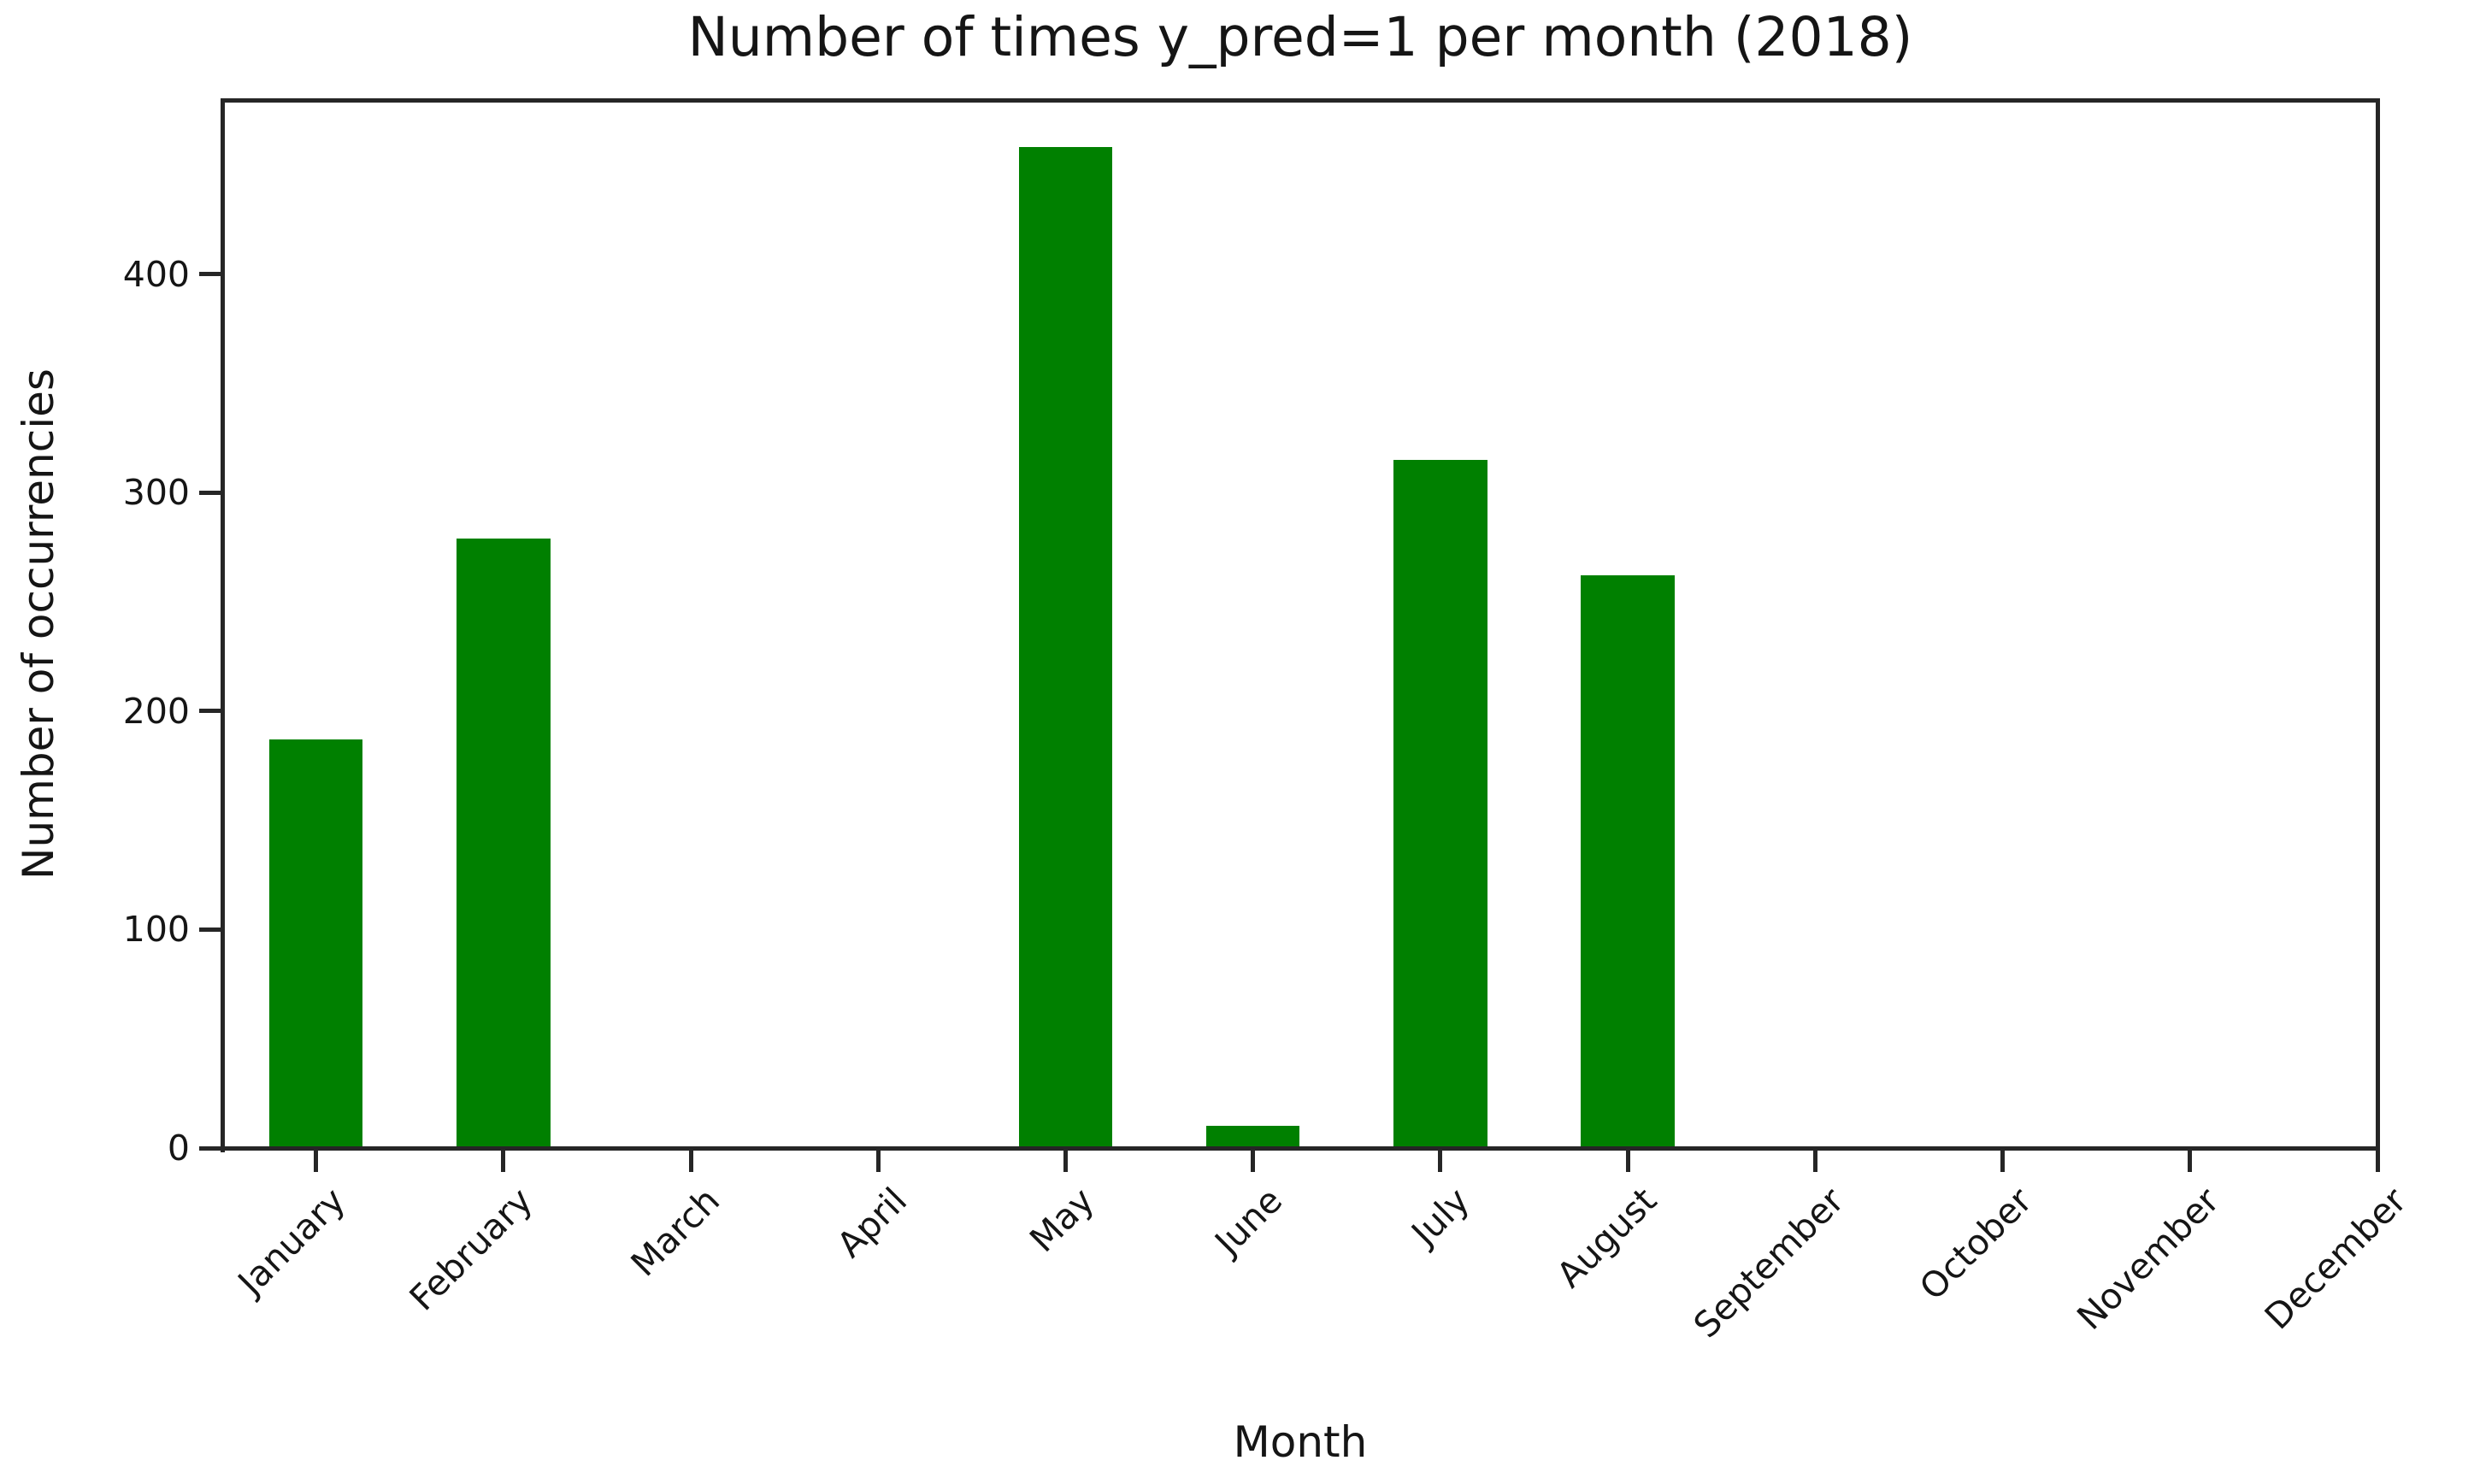  Describe the element at coordinates (179, 1148) in the screenshot. I see `y-tick-label-0: 0` at that location.